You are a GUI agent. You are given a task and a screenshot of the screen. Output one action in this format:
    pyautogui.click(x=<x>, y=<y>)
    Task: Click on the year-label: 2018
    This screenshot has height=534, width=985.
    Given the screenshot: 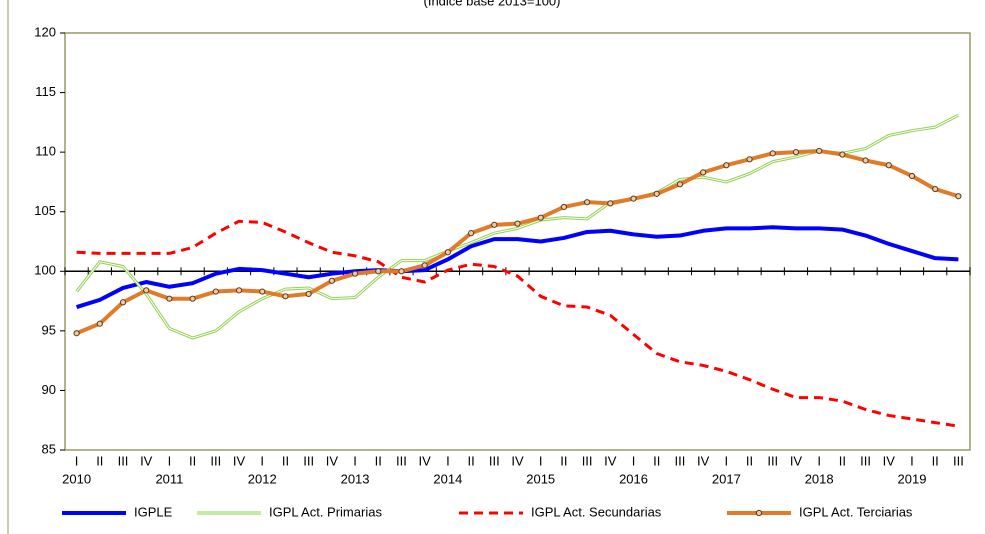 What is the action you would take?
    pyautogui.click(x=819, y=478)
    